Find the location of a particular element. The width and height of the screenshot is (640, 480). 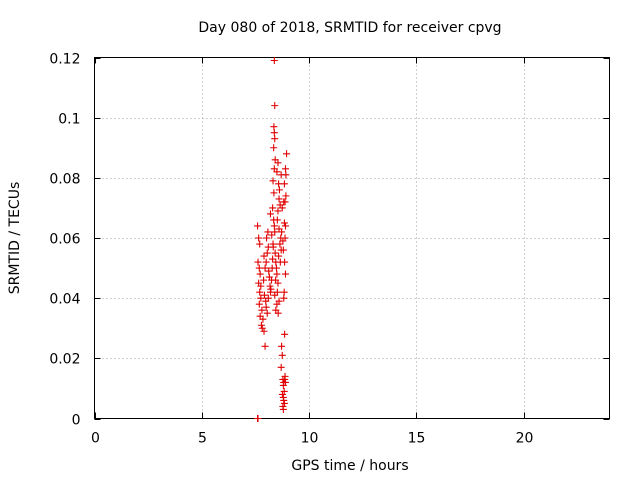

y-tick-label: 0.1 is located at coordinates (69, 120).